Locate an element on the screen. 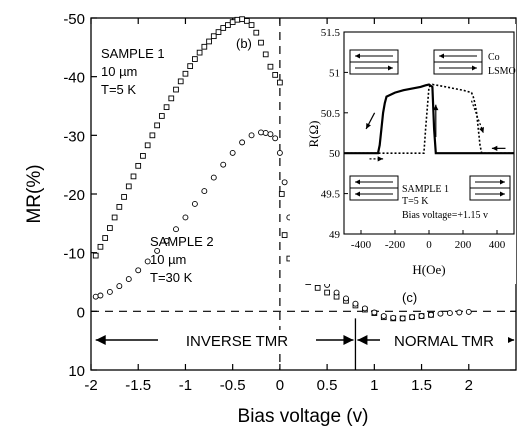  inset-labels: Co LSMO SAMPLE 1T=5 K Bias voltage=+1.15 v is located at coordinates (459, 136).